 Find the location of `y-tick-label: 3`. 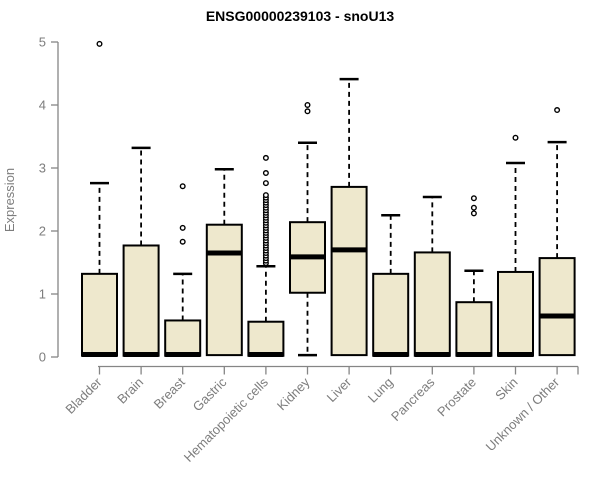

y-tick-label: 3 is located at coordinates (42, 168).